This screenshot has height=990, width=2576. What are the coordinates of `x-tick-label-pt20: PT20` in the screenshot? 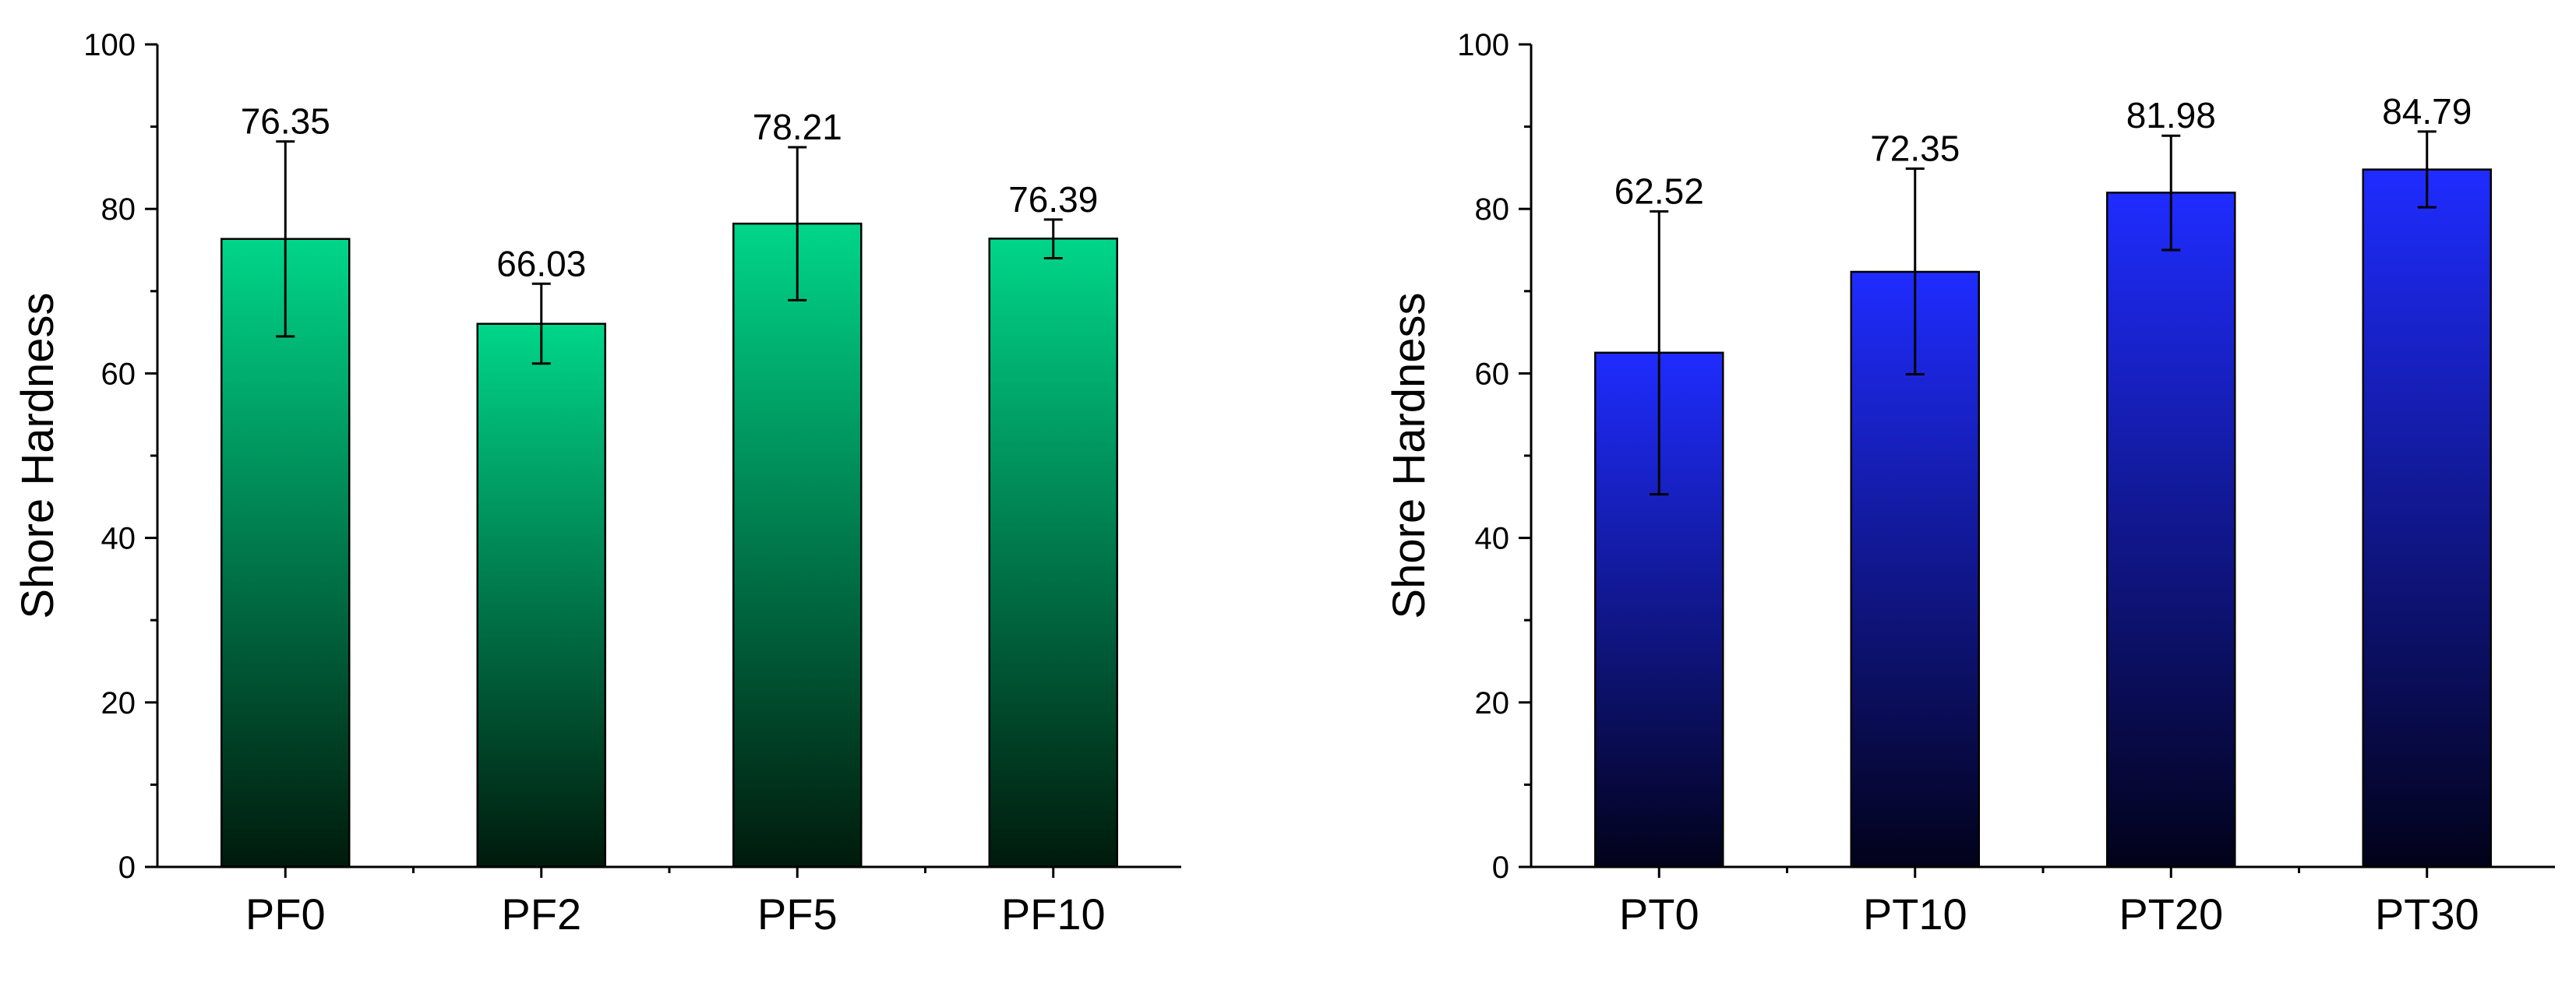 It's located at (2171, 914).